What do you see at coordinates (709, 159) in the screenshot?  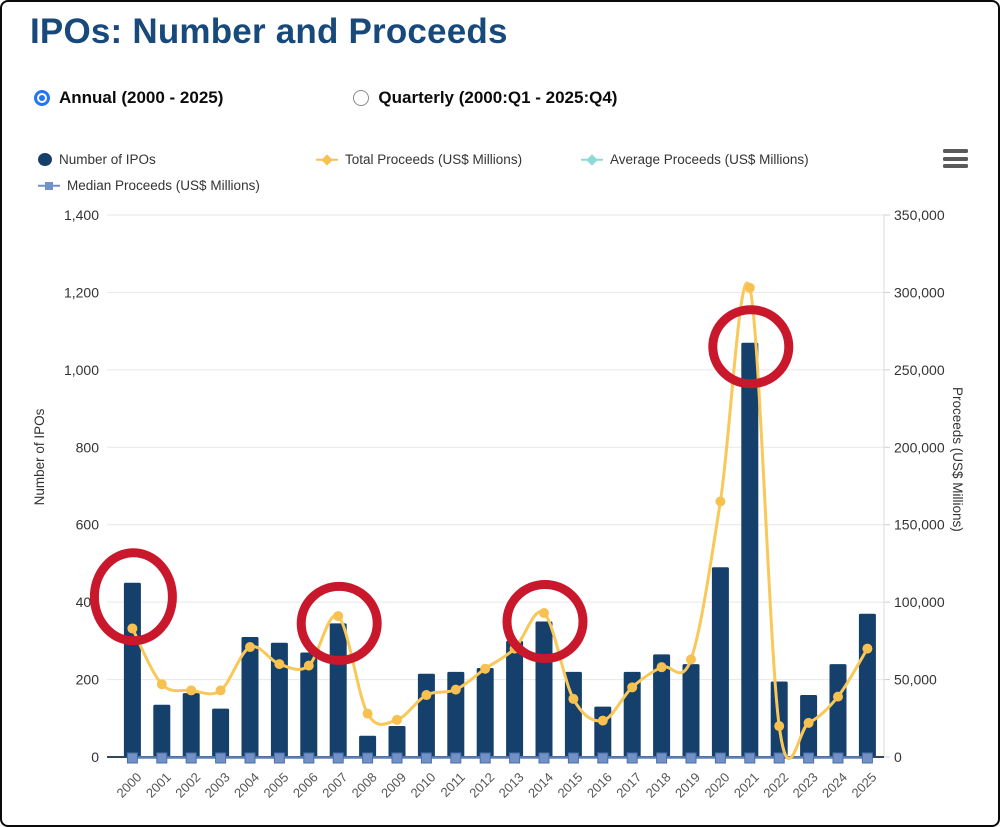 I see `legend-item-label: Average Proceeds (US$ Millions)` at bounding box center [709, 159].